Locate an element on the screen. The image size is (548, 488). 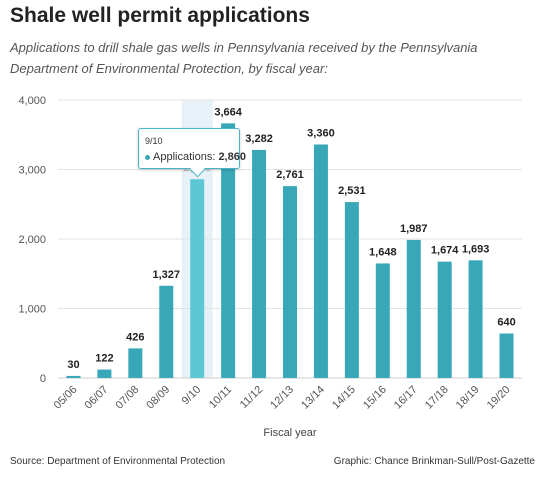
bar-value-label: 1,693 is located at coordinates (476, 249).